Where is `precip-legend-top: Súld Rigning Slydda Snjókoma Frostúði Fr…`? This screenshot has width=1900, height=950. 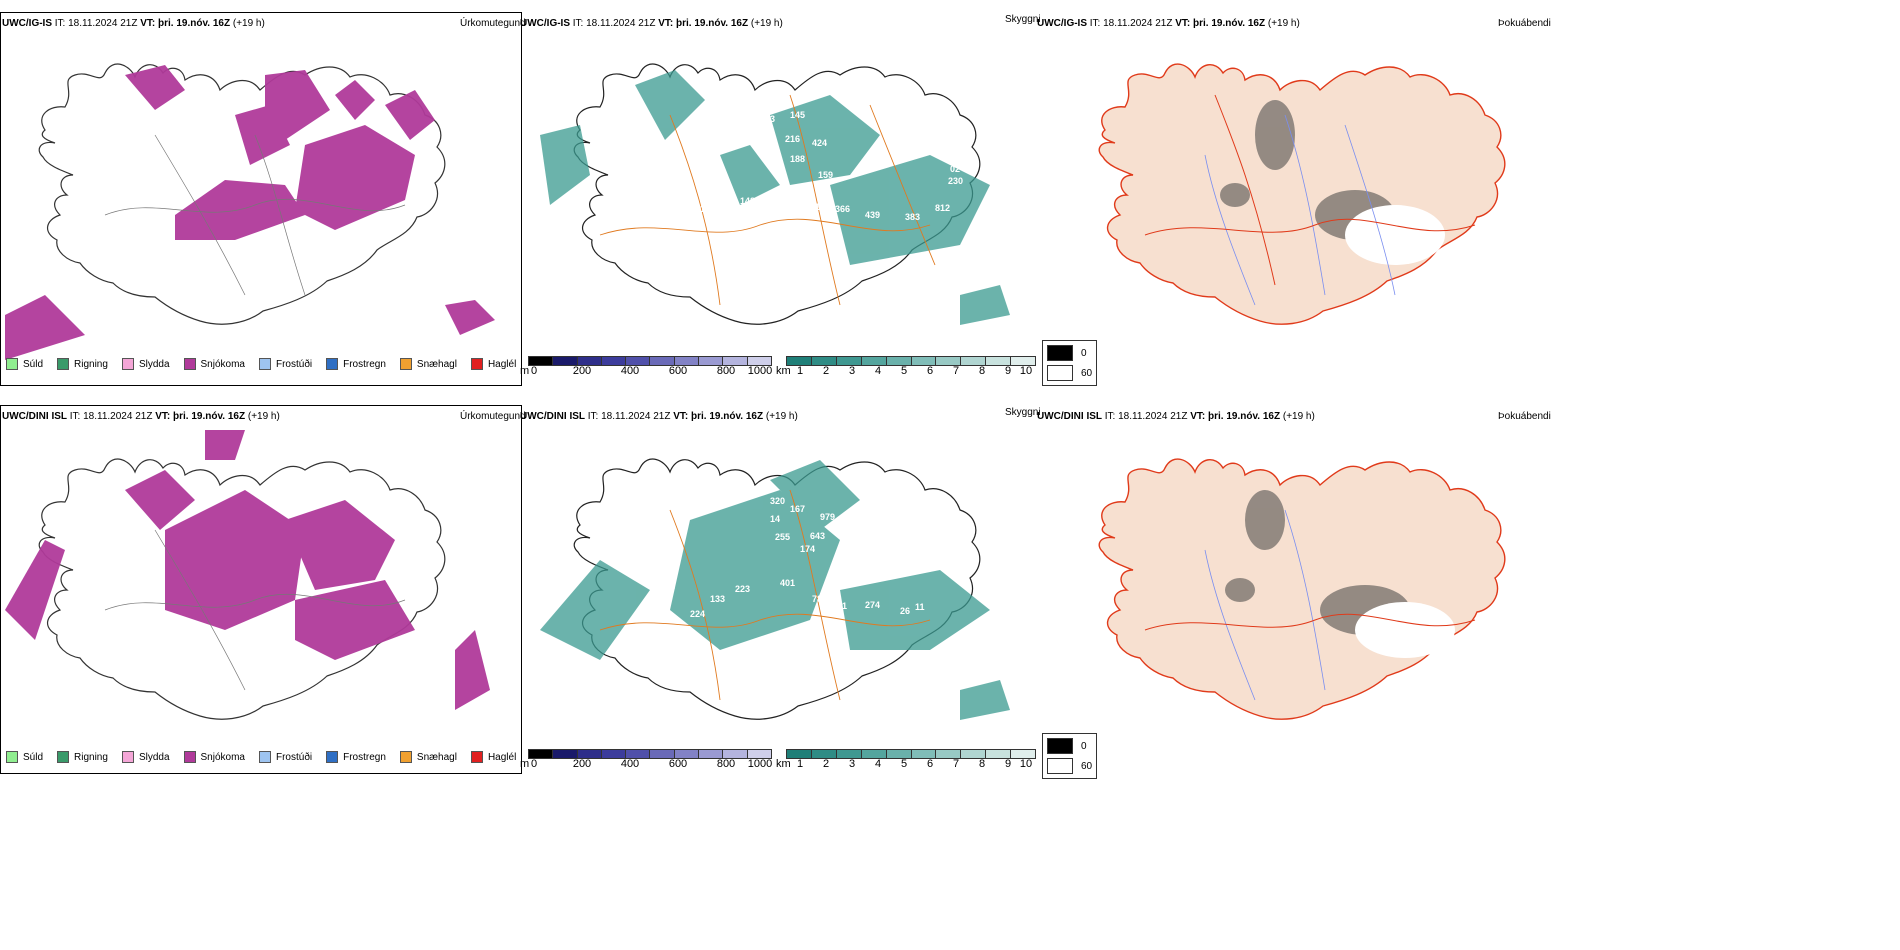 precip-legend-top: Súld Rigning Slydda Snjókoma Frostúði Fr… is located at coordinates (261, 364).